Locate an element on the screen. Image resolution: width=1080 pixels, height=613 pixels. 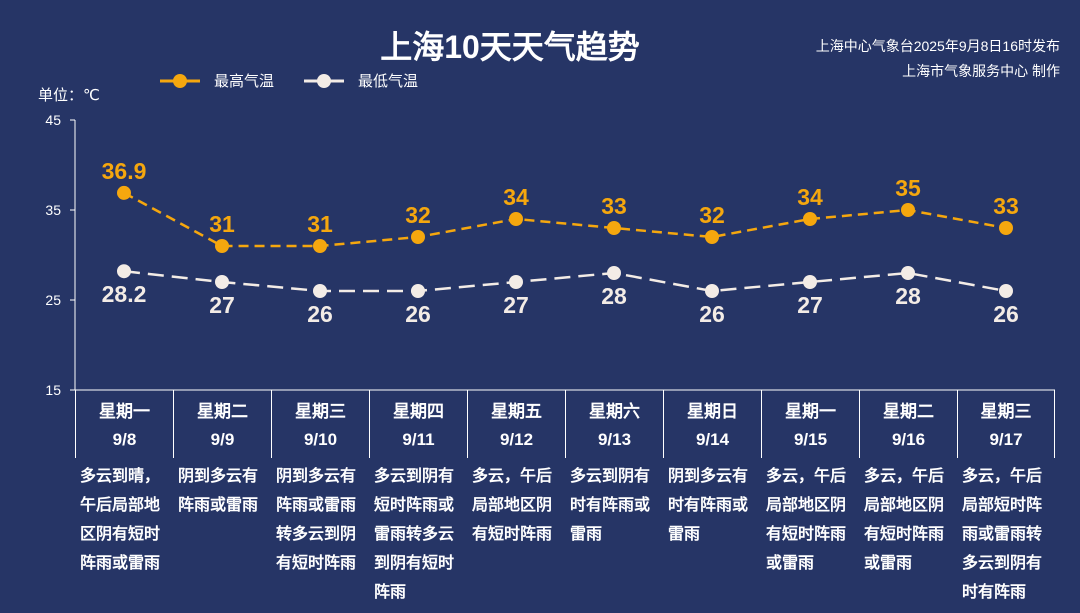
weather-description: 多云到阴有短时阵雨或雷雨转多云到阴有短时阵雨 is located at coordinates (414, 534).